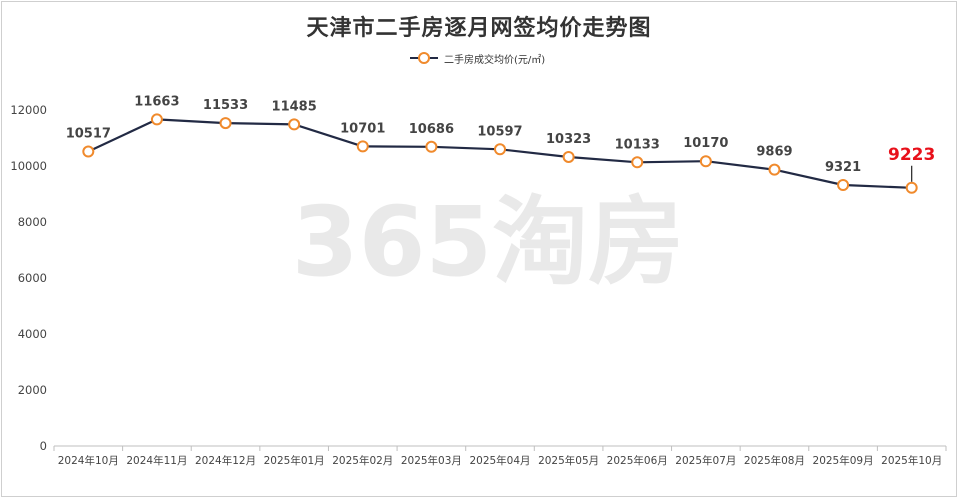 This screenshot has width=960, height=500. What do you see at coordinates (843, 167) in the screenshot?
I see `data-label: 9321` at bounding box center [843, 167].